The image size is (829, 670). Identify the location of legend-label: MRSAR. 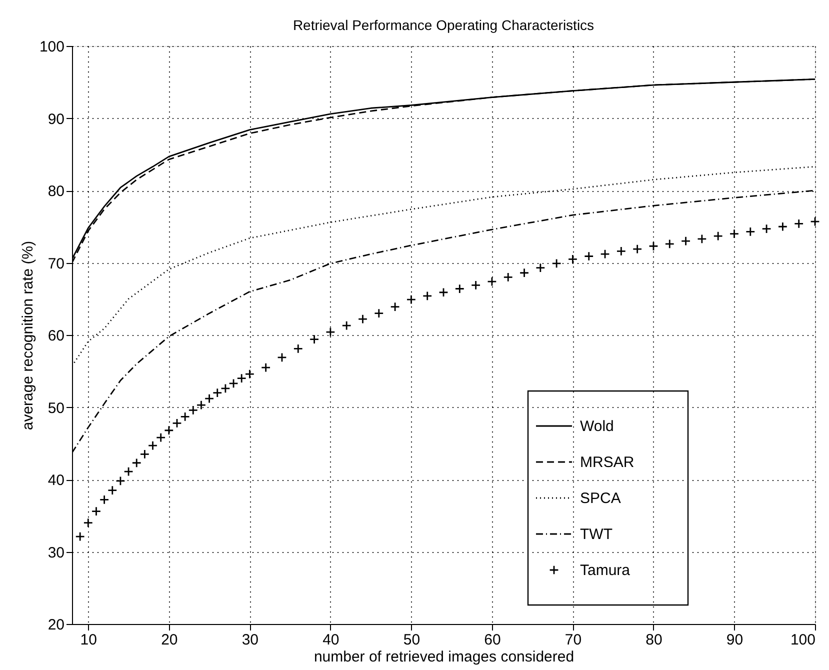
(607, 462).